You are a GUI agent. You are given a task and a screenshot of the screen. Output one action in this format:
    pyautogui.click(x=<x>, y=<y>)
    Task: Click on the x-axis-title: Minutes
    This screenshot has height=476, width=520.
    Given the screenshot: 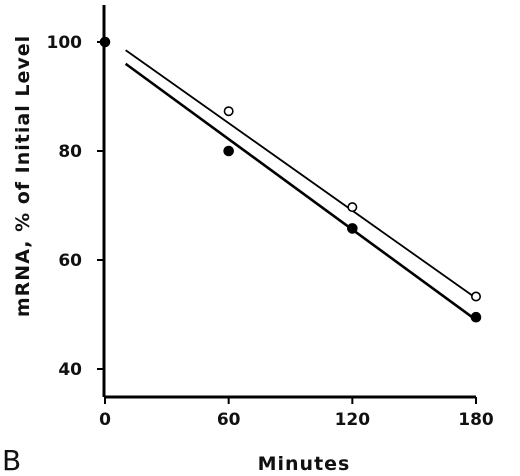 What is the action you would take?
    pyautogui.click(x=304, y=464)
    